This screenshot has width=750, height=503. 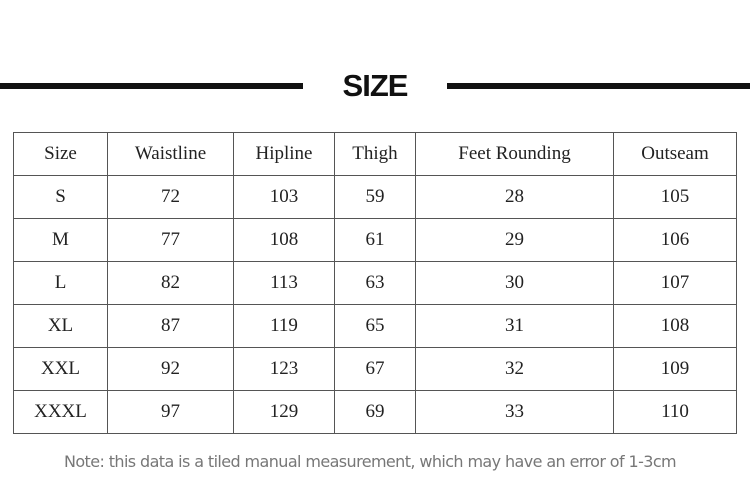 What do you see at coordinates (284, 369) in the screenshot?
I see `table-cell: 123` at bounding box center [284, 369].